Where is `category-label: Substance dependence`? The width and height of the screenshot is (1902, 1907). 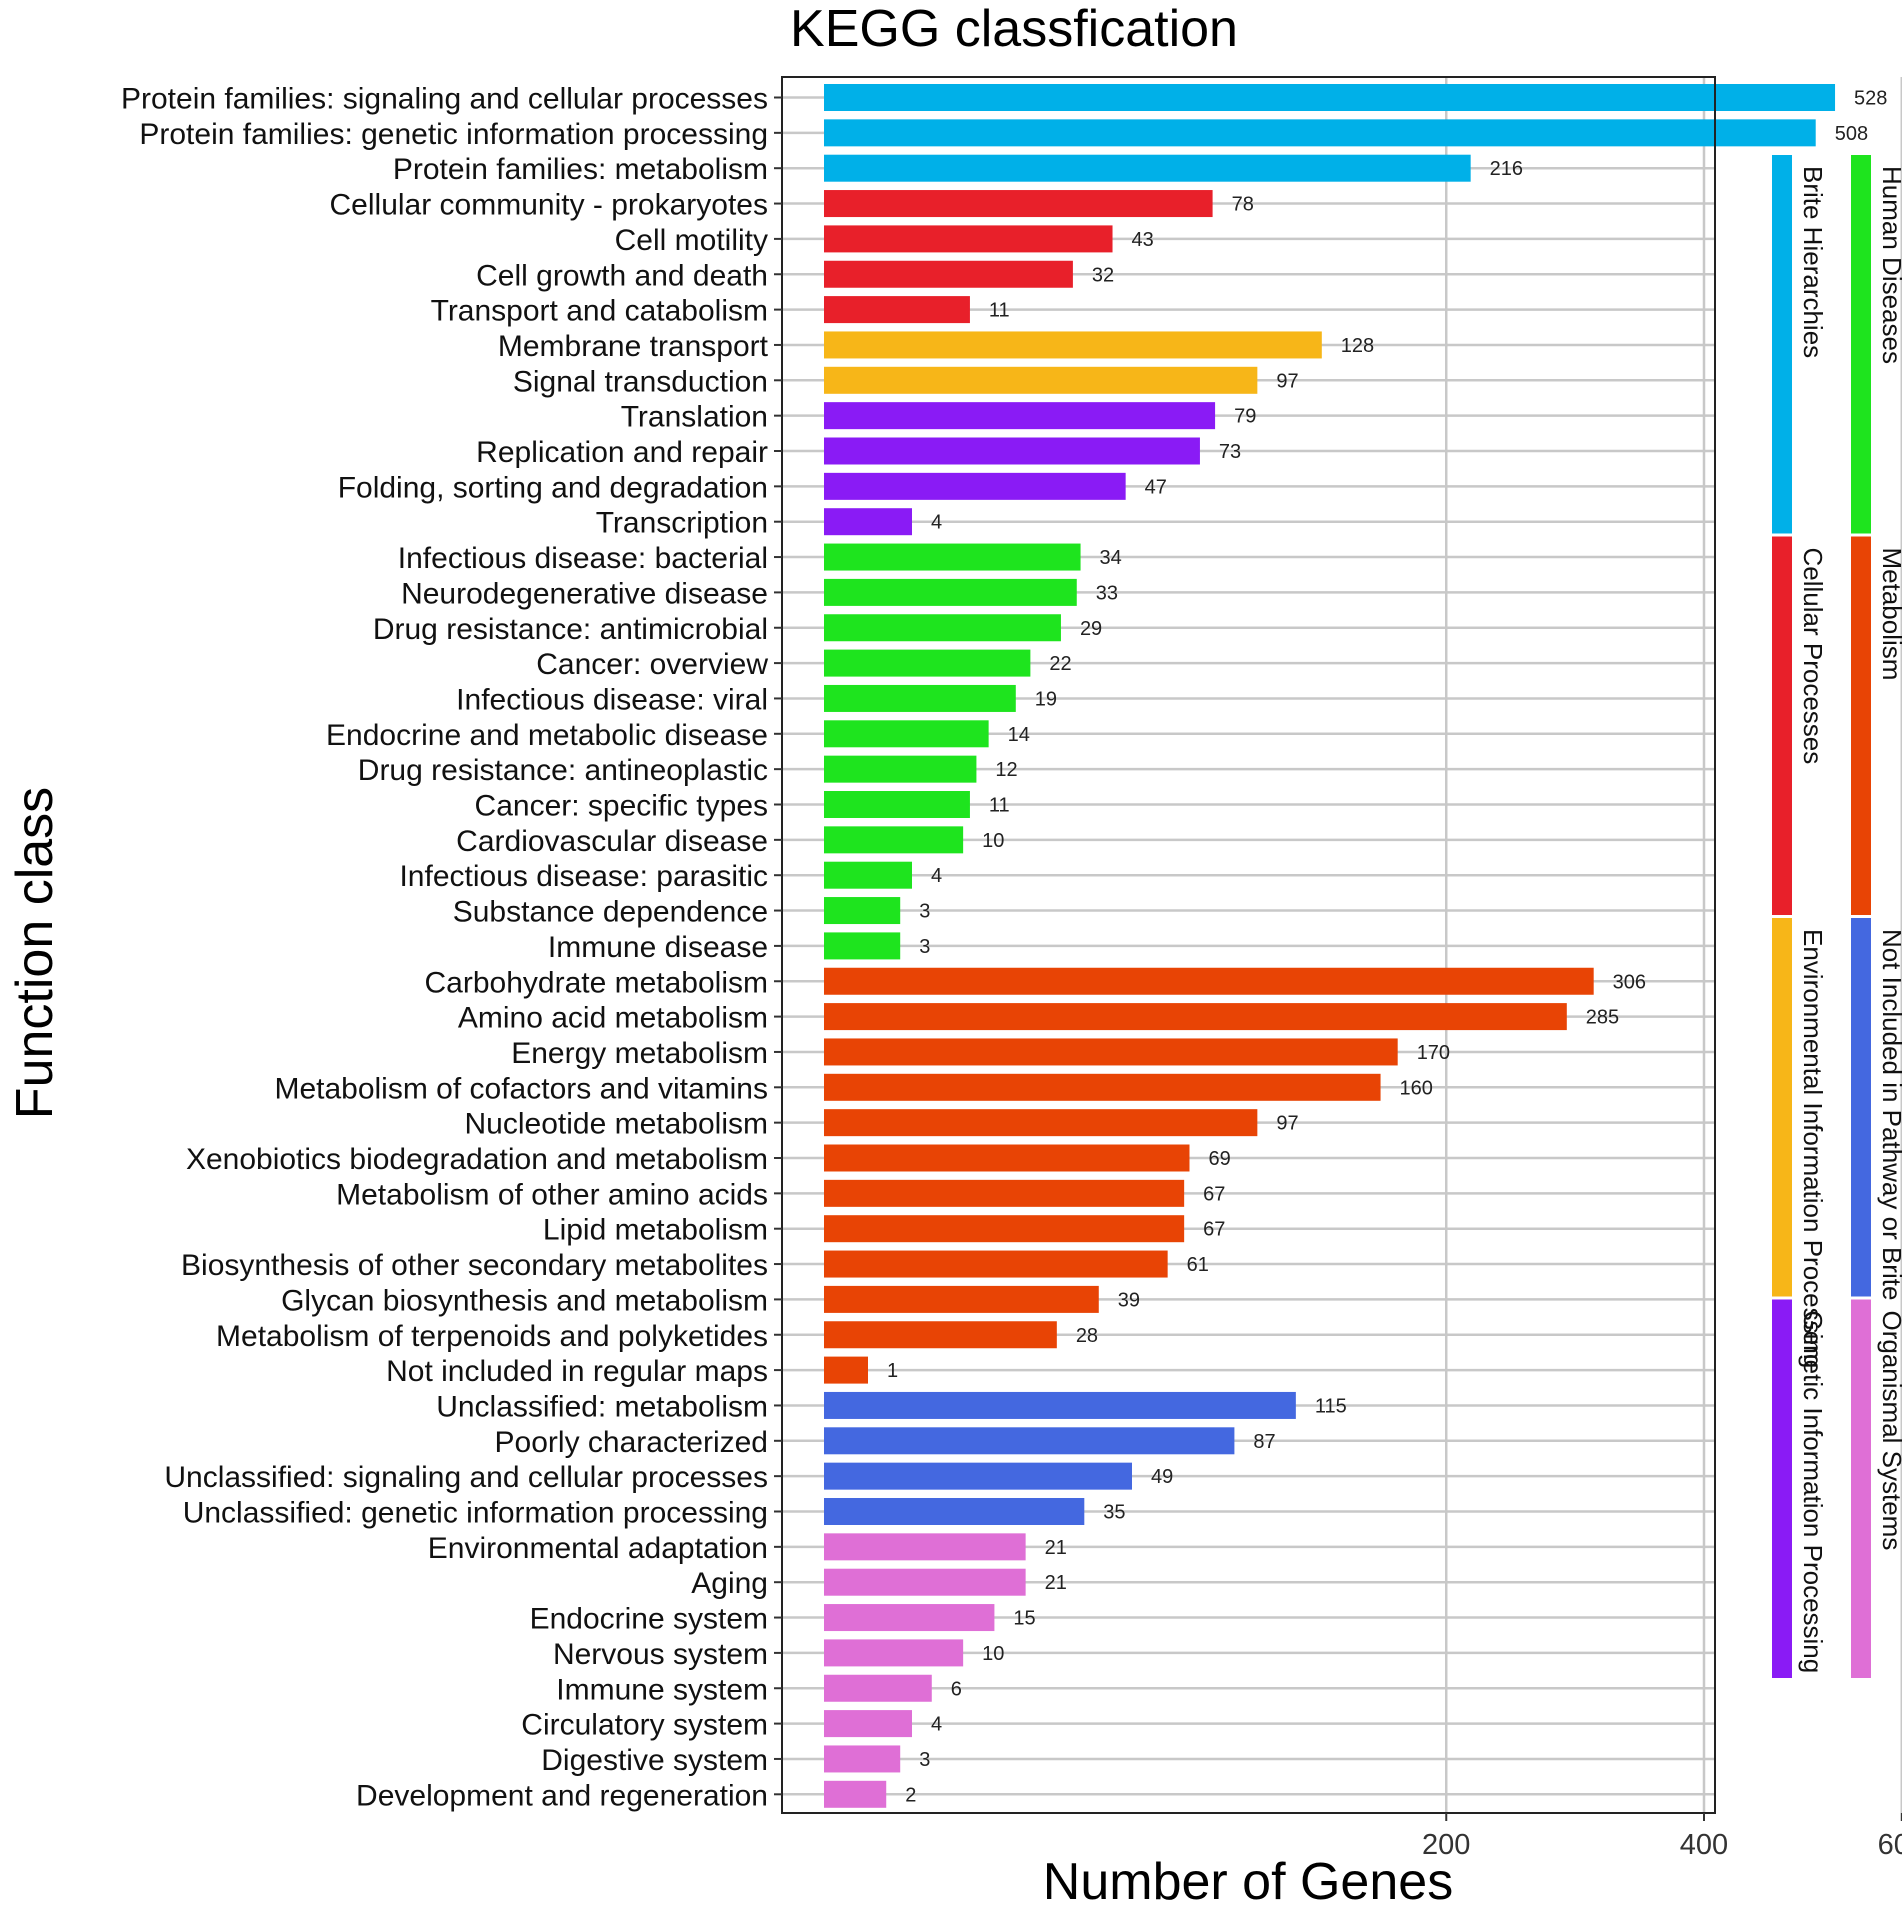 category-label: Substance dependence is located at coordinates (610, 912).